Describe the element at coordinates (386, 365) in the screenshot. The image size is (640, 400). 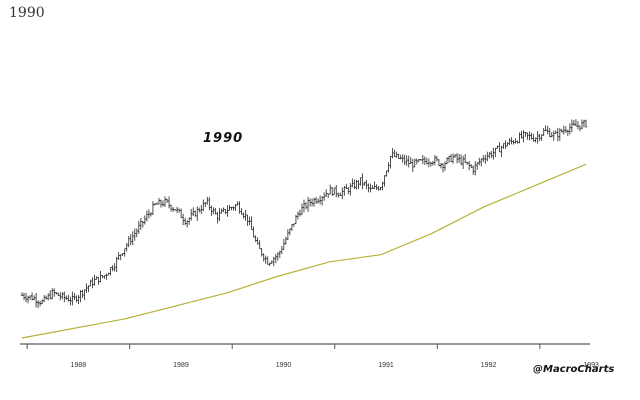
I see `x-tick-label: 1991` at that location.